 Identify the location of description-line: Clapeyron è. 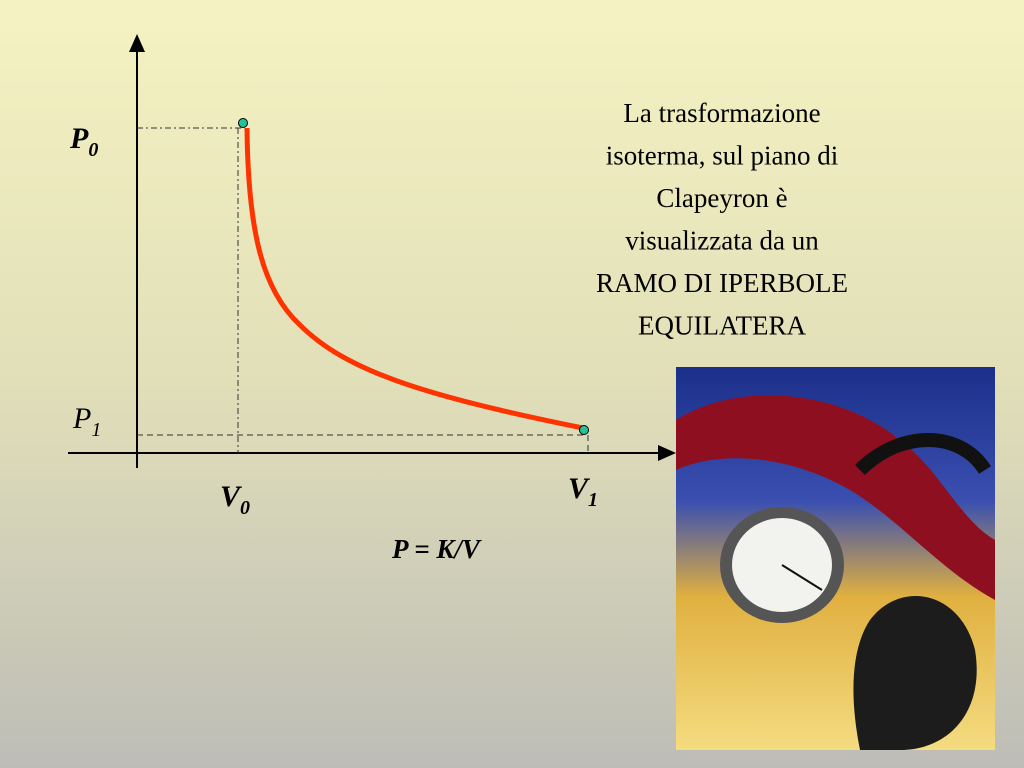
(721, 198).